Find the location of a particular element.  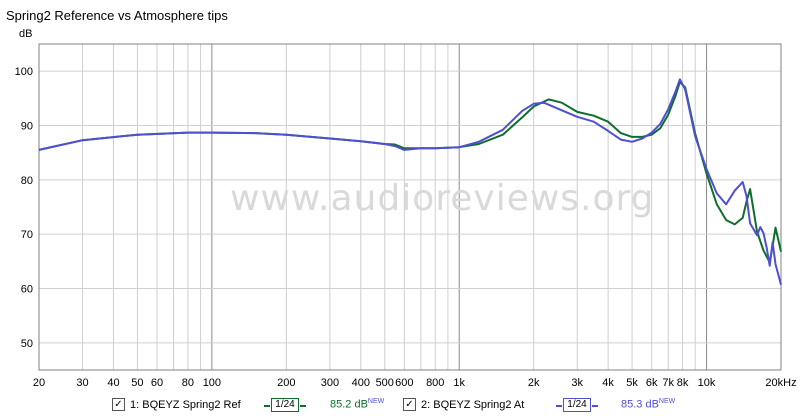

series-2-smoothing: 1/24 is located at coordinates (577, 405).